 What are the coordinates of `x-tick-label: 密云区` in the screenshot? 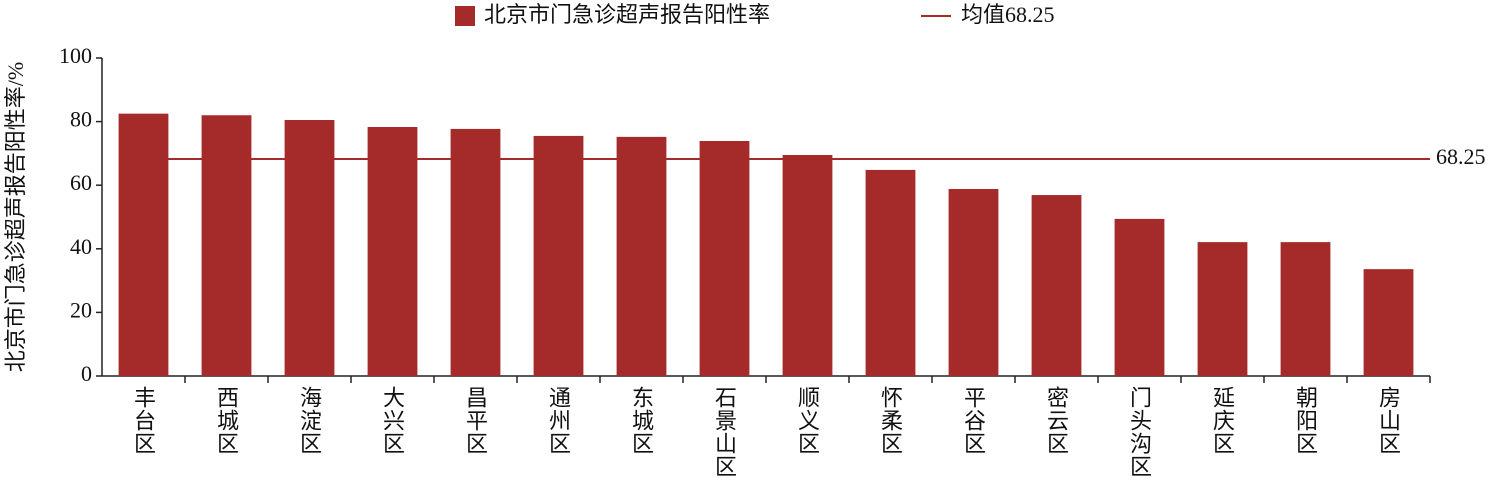 It's located at (1056, 420).